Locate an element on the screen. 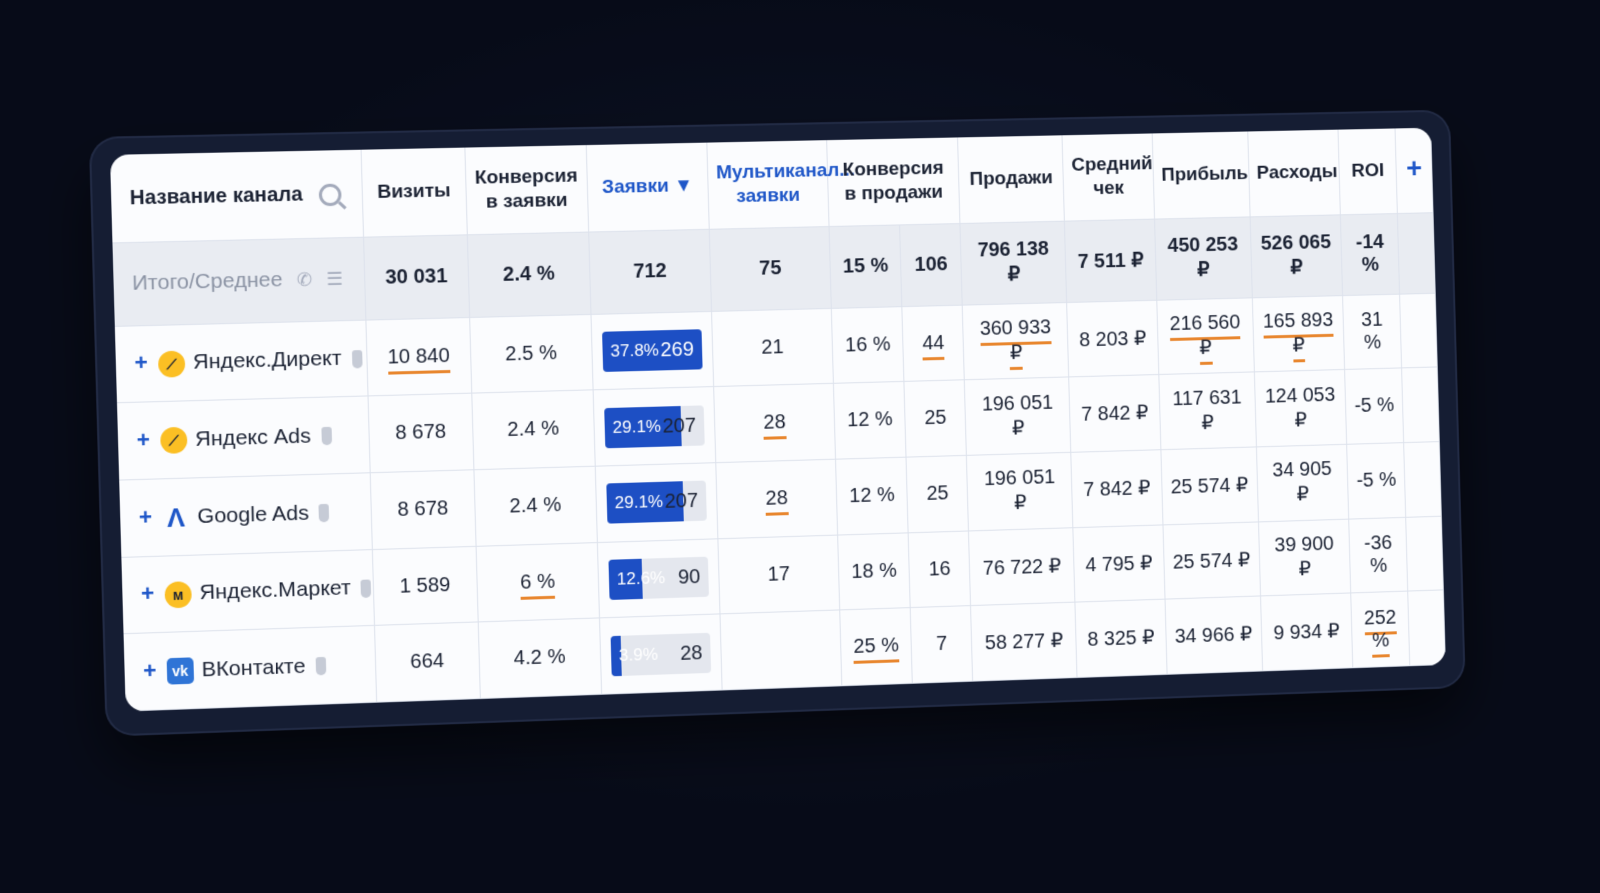 This screenshot has width=1600, height=893. costs-cell: 165 893 ₽ is located at coordinates (1298, 333).